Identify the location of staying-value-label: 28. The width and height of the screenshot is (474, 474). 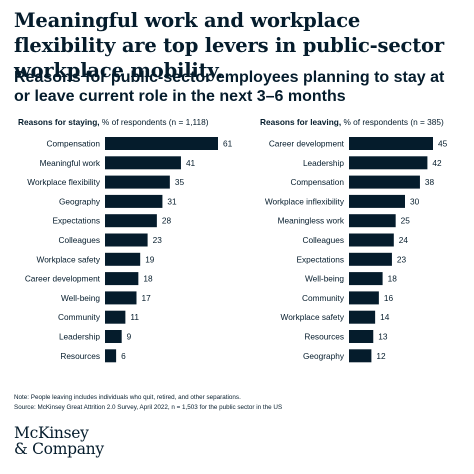
(167, 221).